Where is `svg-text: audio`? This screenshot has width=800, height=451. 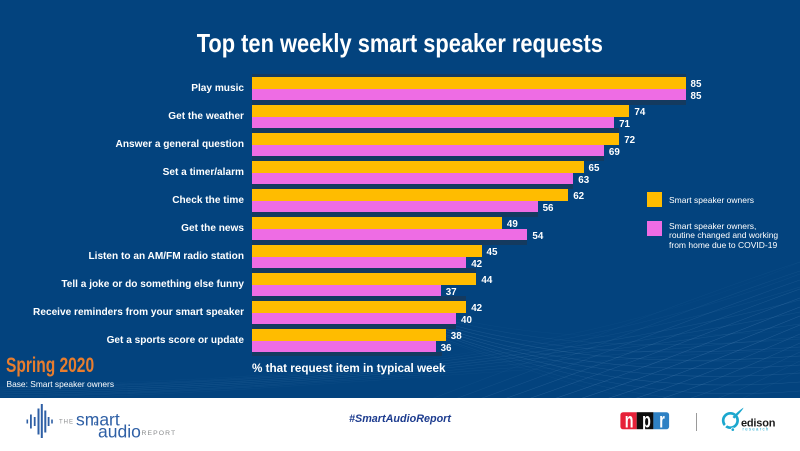
svg-text: audio is located at coordinates (119, 432).